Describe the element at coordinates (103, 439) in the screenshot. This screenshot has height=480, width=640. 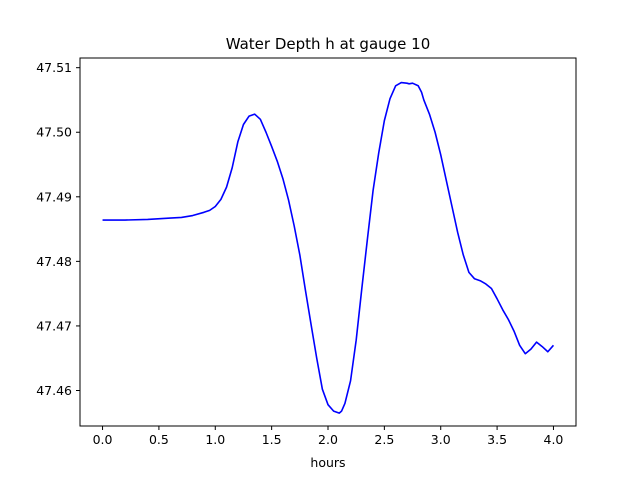
I see `x-tick-label: 0.0` at that location.